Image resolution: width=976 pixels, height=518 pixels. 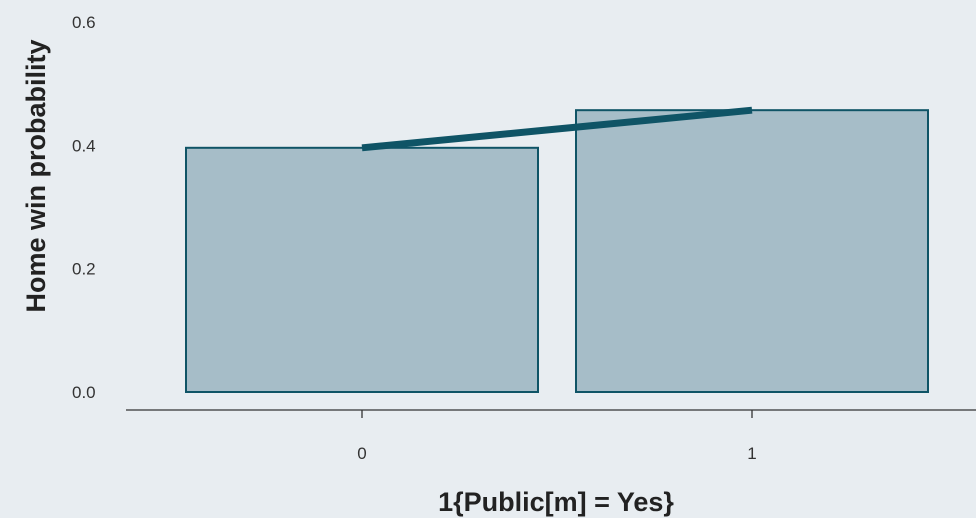 I want to click on y-tick-label-2: 0.4, so click(x=84, y=145).